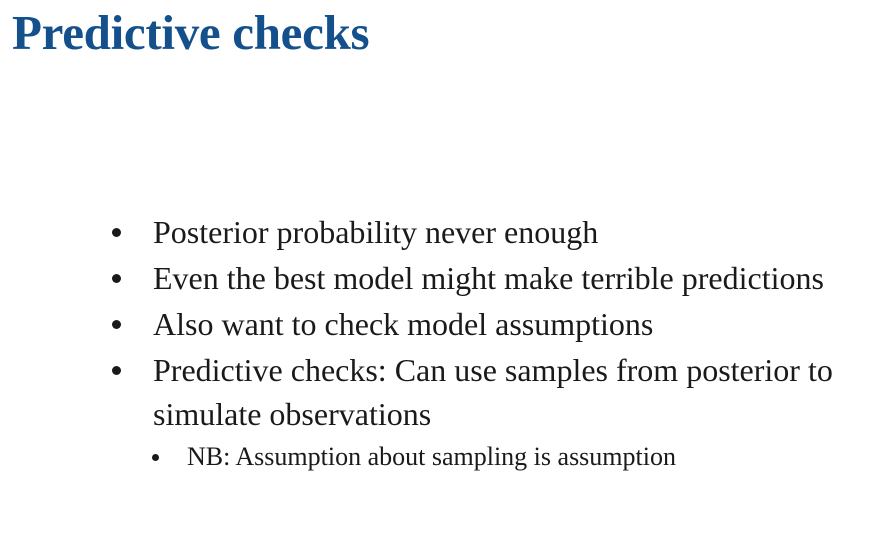 The width and height of the screenshot is (894, 538). What do you see at coordinates (376, 232) in the screenshot?
I see `bullet-text: Posterior probability never enough` at bounding box center [376, 232].